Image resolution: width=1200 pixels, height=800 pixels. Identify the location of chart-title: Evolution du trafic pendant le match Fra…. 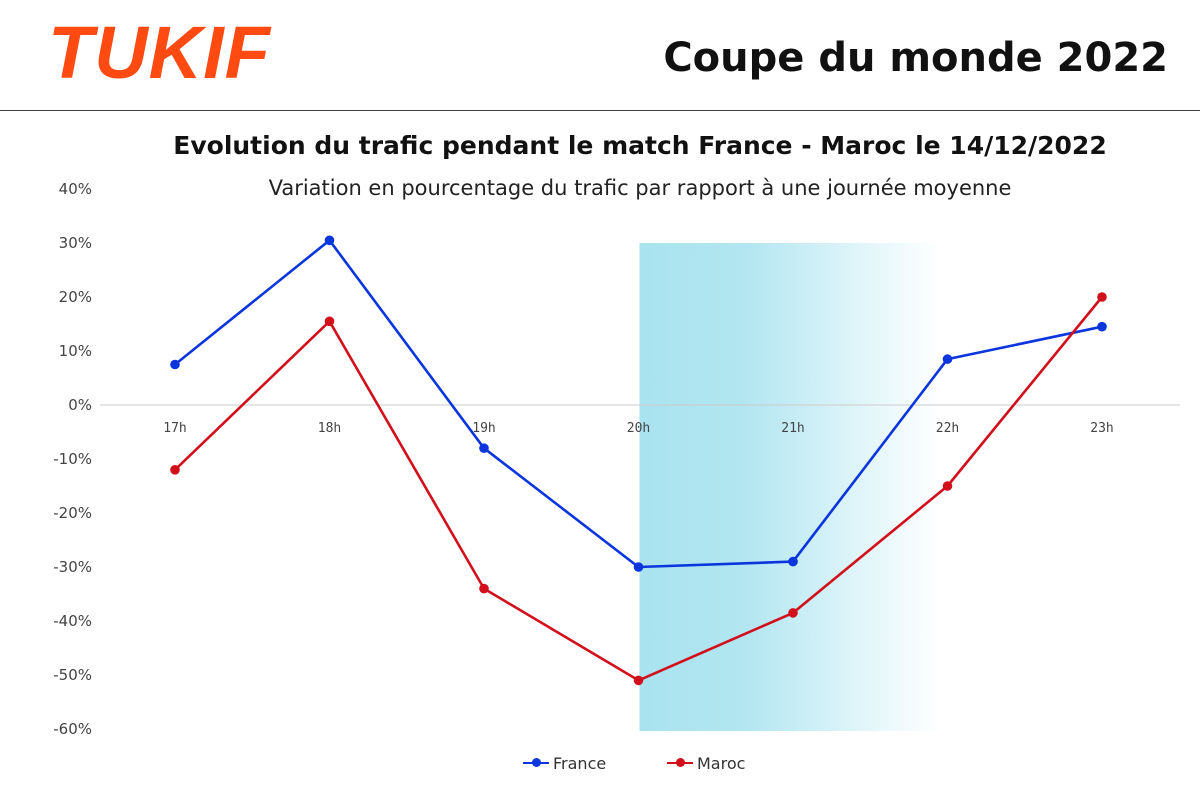
(640, 145).